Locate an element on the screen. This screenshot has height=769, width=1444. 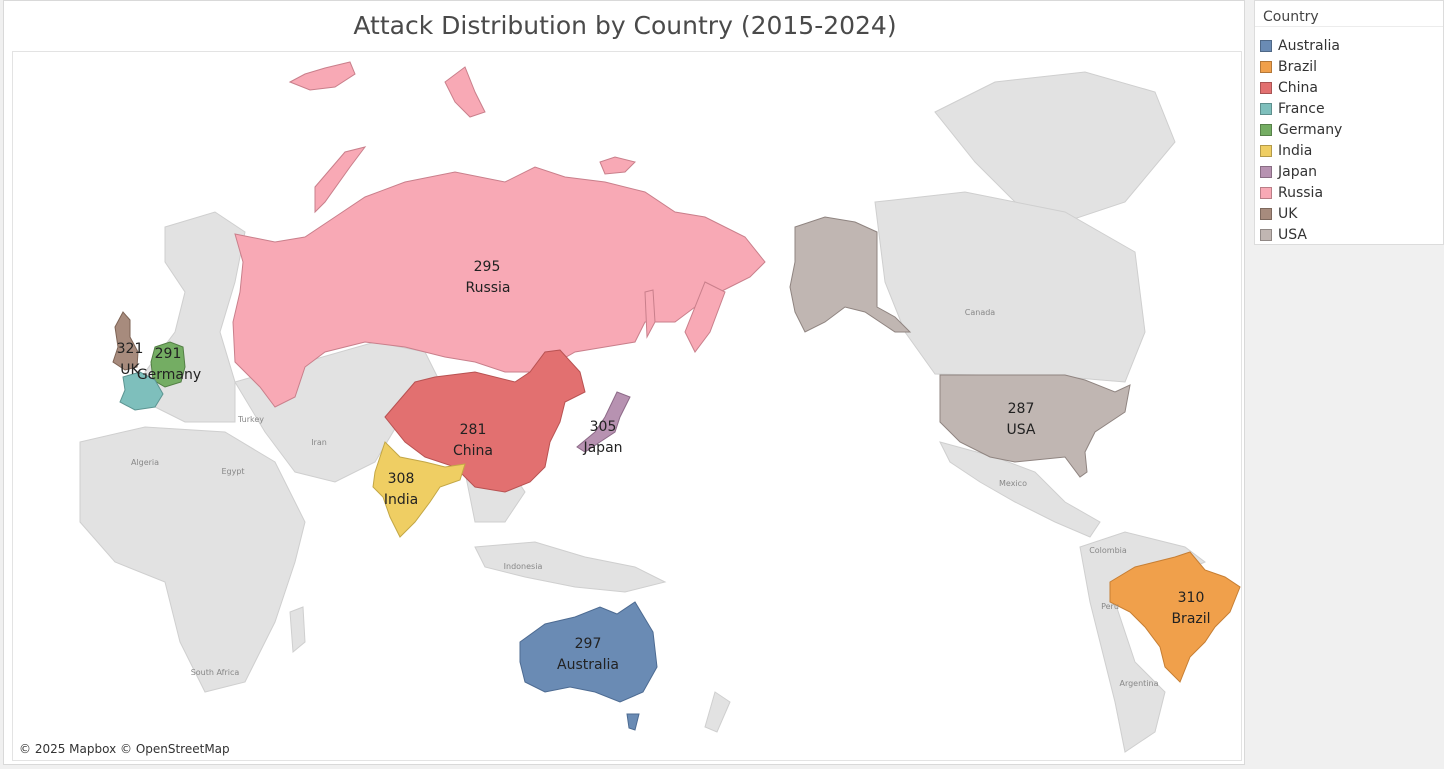
russia-novaya-zemlya is located at coordinates (340, 180).